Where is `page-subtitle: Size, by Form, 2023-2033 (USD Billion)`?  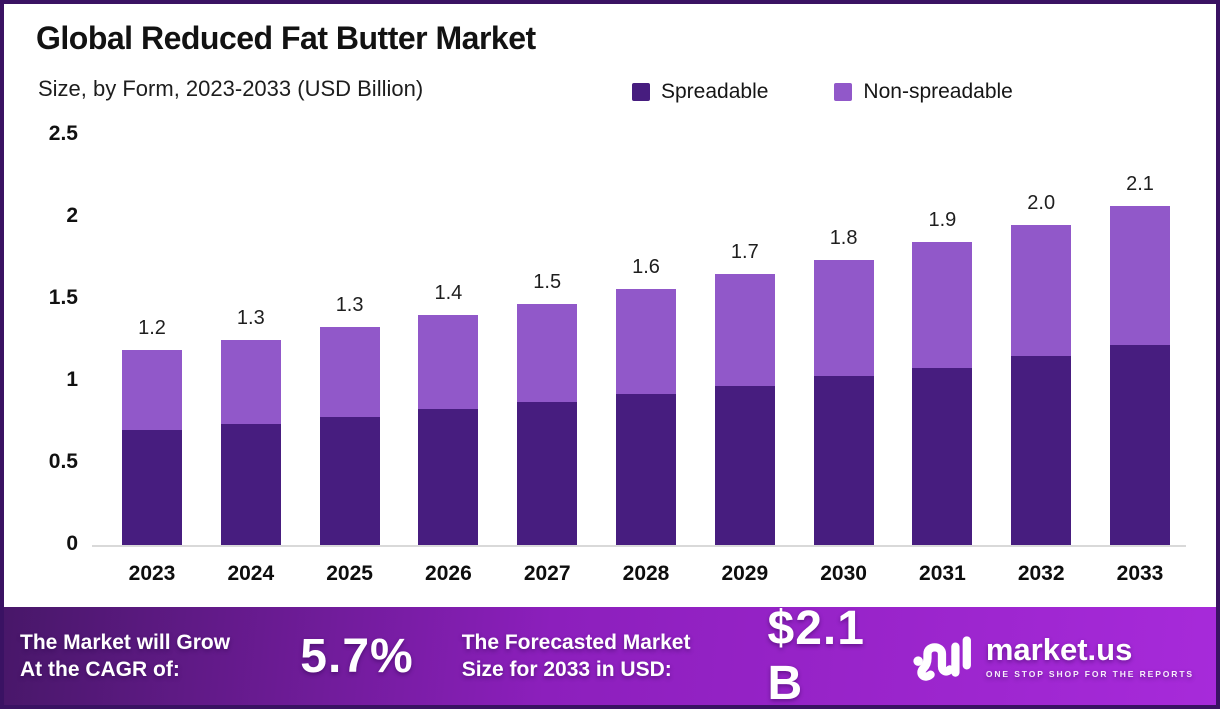
page-subtitle: Size, by Form, 2023-2033 (USD Billion) is located at coordinates (231, 88).